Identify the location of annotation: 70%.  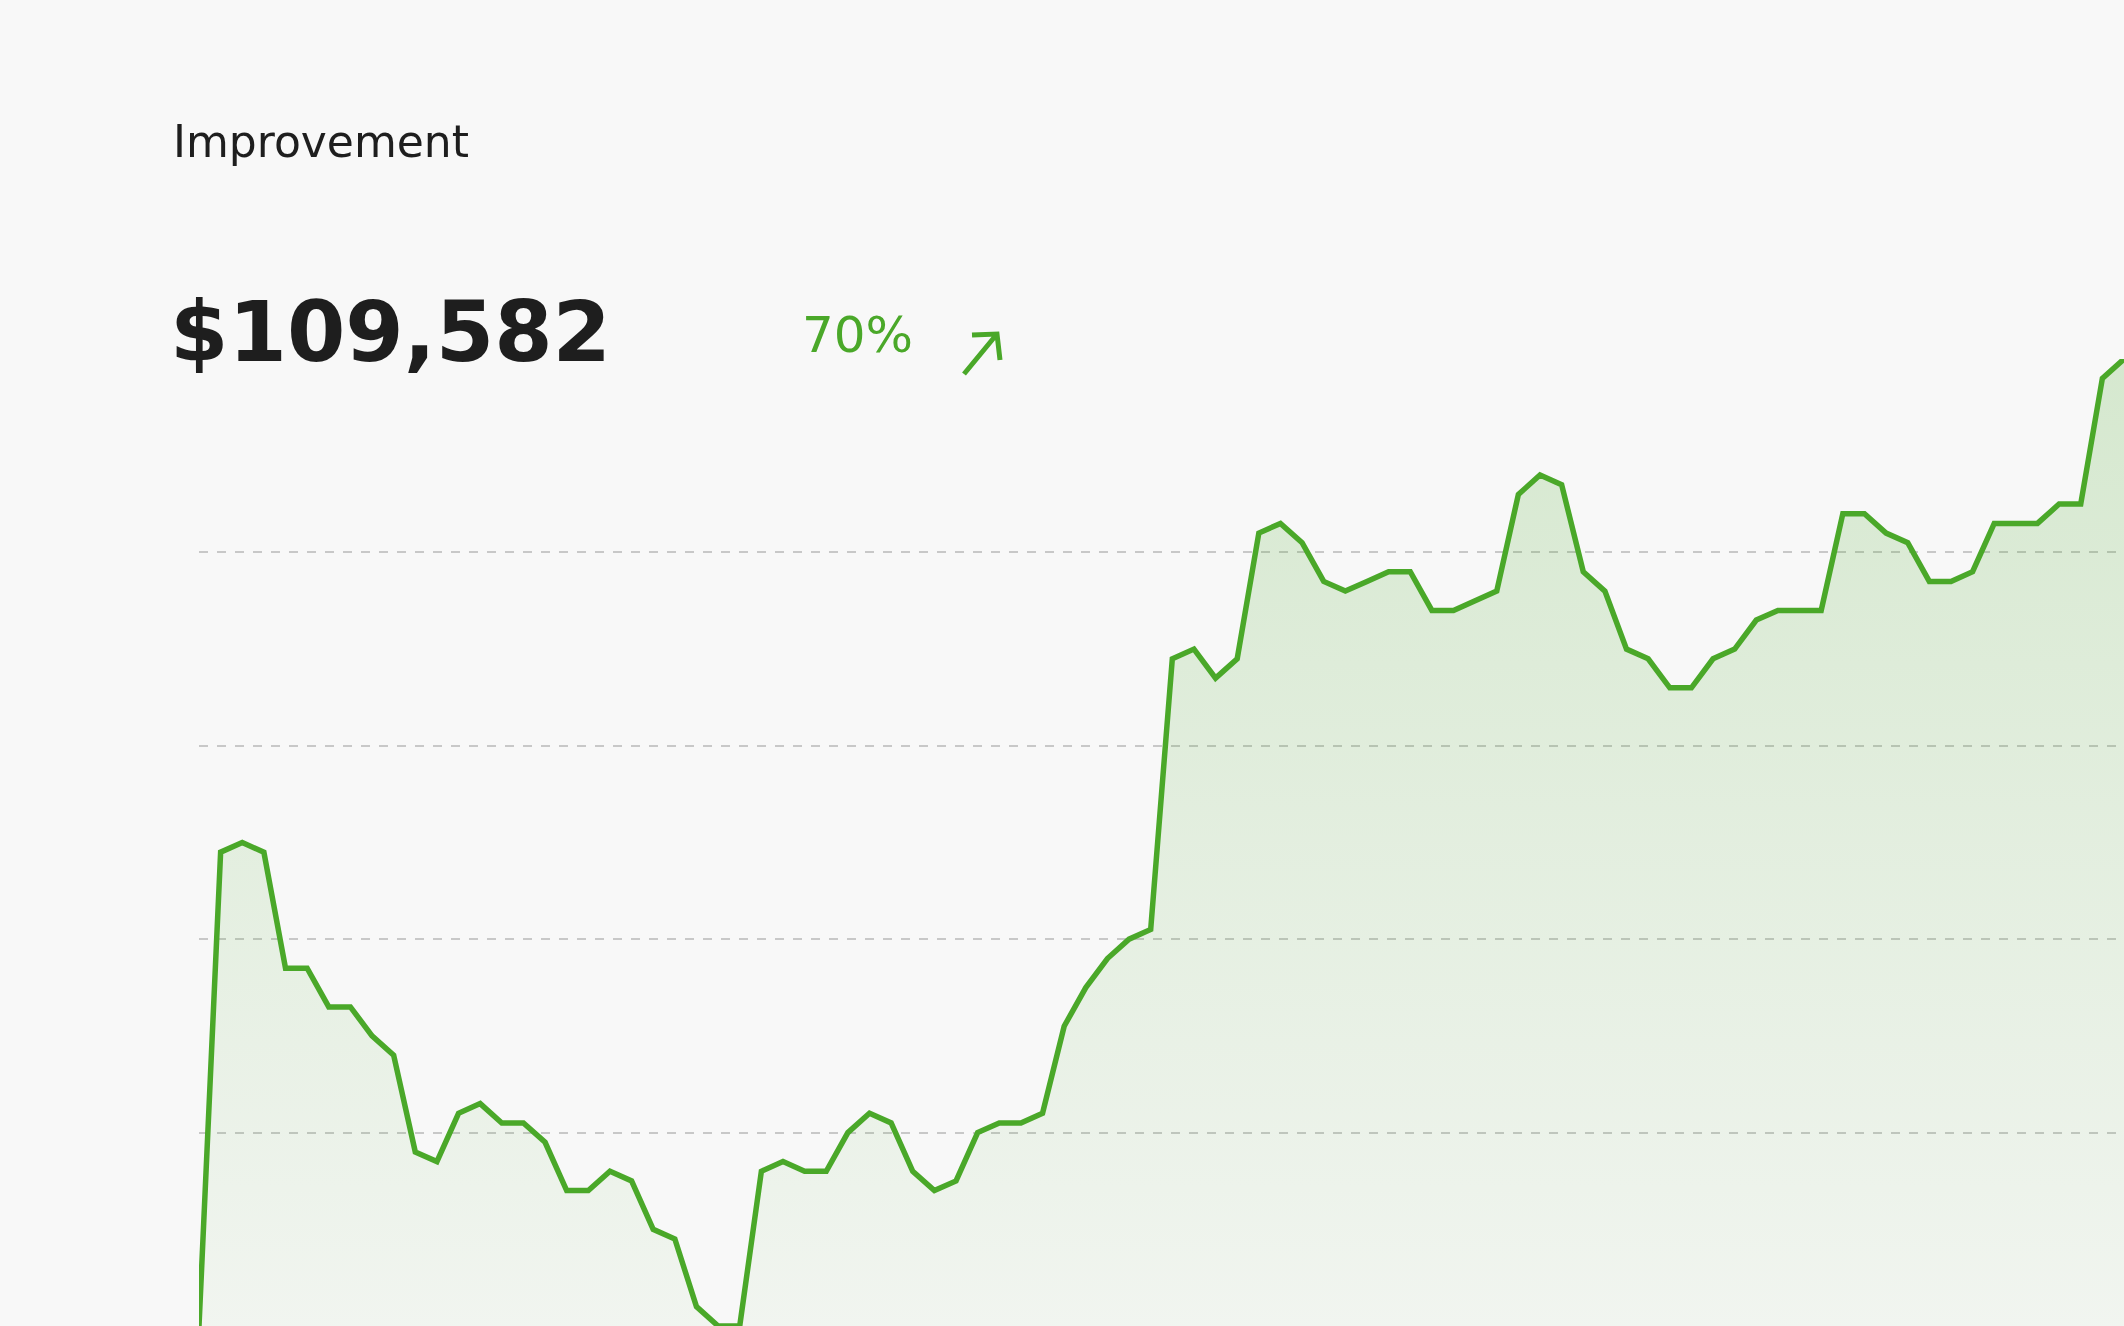
(858, 335).